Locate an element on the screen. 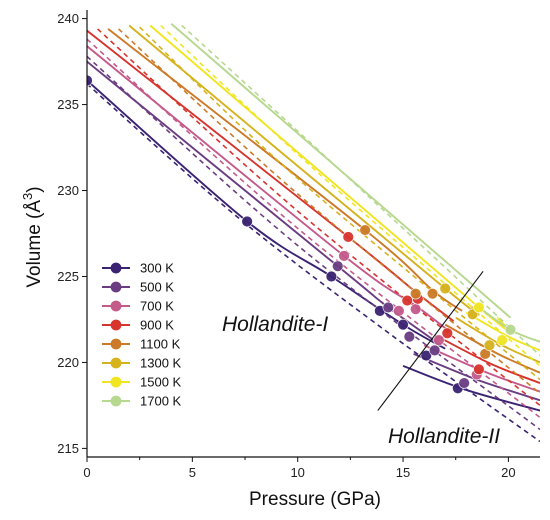 The height and width of the screenshot is (520, 550). legend-marker-1700k is located at coordinates (116, 401).